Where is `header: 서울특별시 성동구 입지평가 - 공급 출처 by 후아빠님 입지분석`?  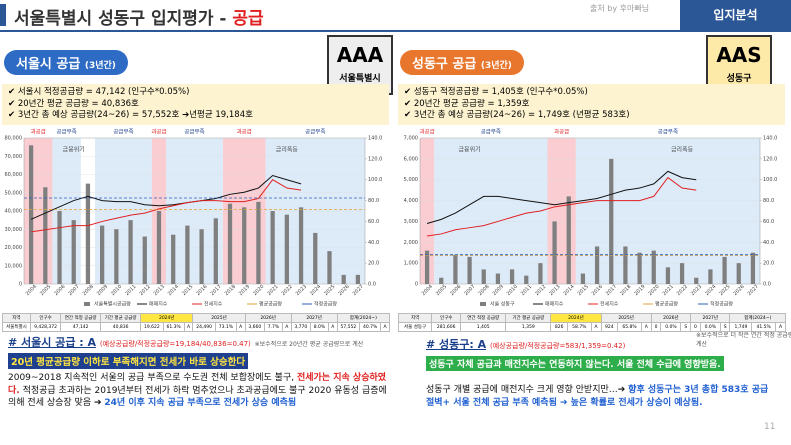
header: 서울특별시 성동구 입지평가 - 공급 출처 by 후아빠님 입지분석 is located at coordinates (395, 16).